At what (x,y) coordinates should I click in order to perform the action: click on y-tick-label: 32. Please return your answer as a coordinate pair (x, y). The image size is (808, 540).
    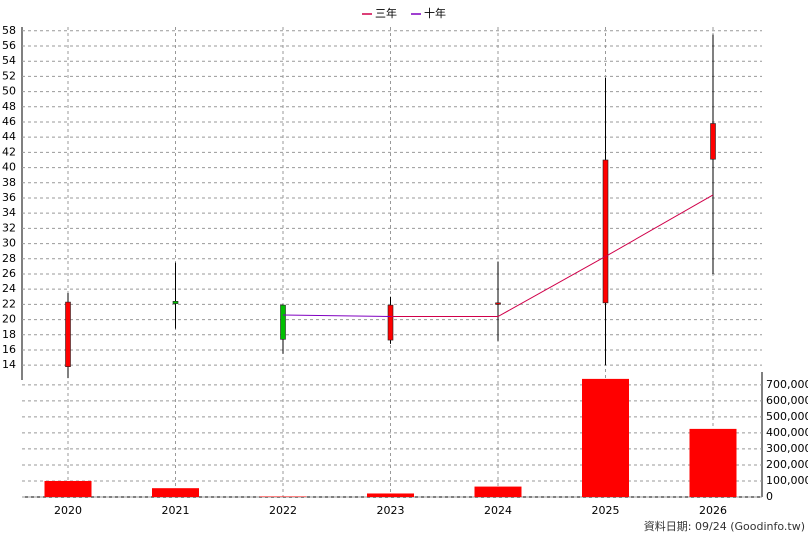
    Looking at the image, I should click on (9, 227).